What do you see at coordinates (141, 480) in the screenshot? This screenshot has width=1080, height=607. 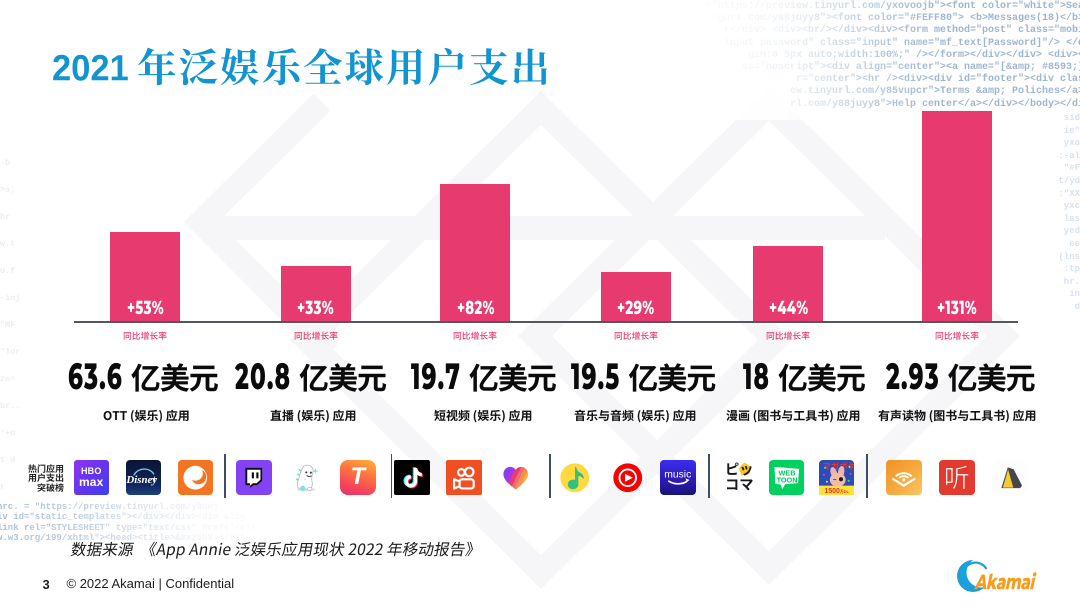 I see `svg-text: Disney` at bounding box center [141, 480].